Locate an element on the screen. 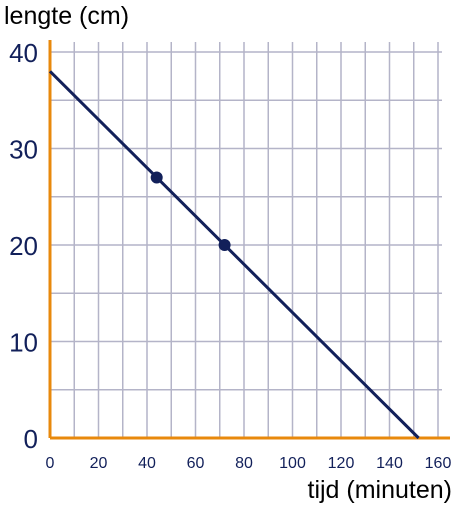  y-tick-label: 0 is located at coordinates (31, 439).